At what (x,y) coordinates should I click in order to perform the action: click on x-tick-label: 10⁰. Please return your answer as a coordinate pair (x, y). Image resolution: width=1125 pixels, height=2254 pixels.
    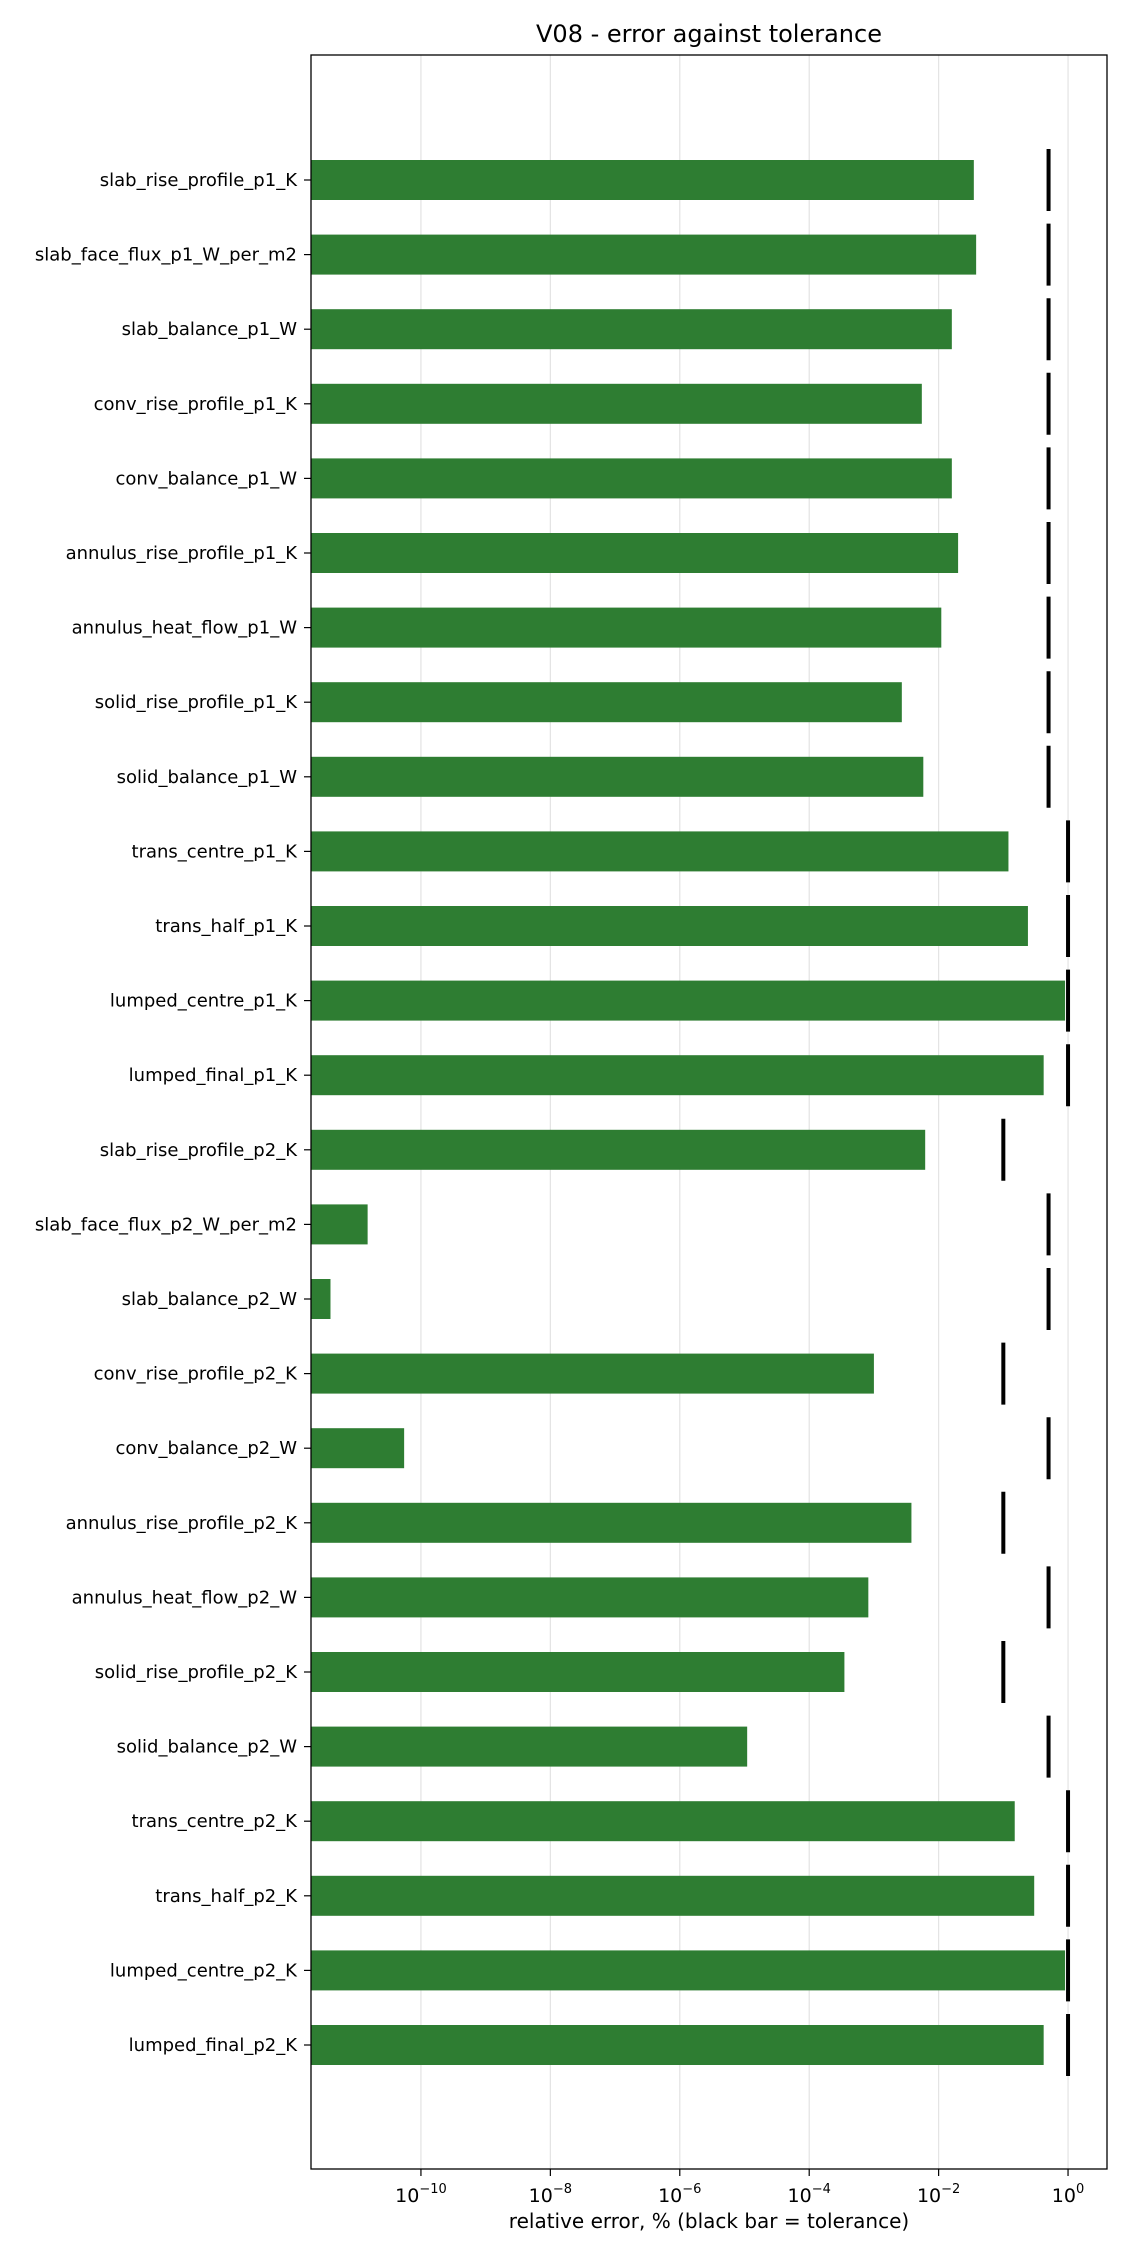
    Looking at the image, I should click on (1068, 2194).